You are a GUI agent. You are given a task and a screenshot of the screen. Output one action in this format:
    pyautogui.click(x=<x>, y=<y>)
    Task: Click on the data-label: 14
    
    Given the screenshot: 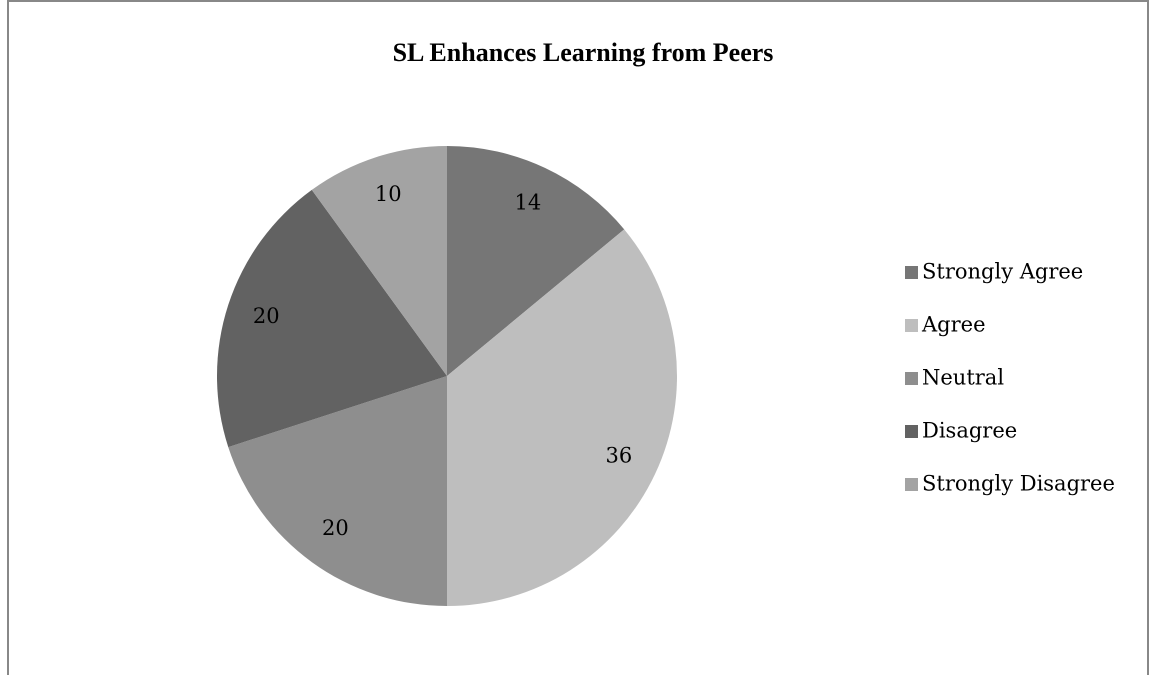 What is the action you would take?
    pyautogui.click(x=528, y=203)
    